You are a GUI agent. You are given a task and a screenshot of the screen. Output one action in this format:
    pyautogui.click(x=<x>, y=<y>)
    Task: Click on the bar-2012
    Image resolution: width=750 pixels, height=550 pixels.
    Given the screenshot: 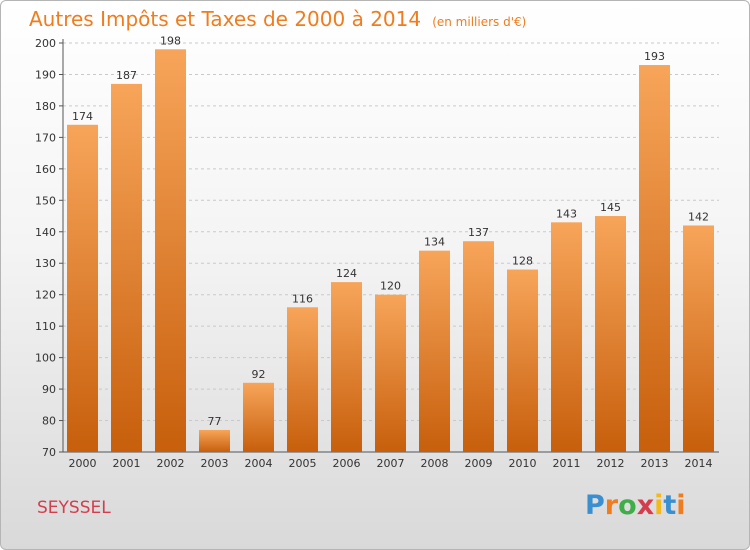 What is the action you would take?
    pyautogui.click(x=610, y=334)
    